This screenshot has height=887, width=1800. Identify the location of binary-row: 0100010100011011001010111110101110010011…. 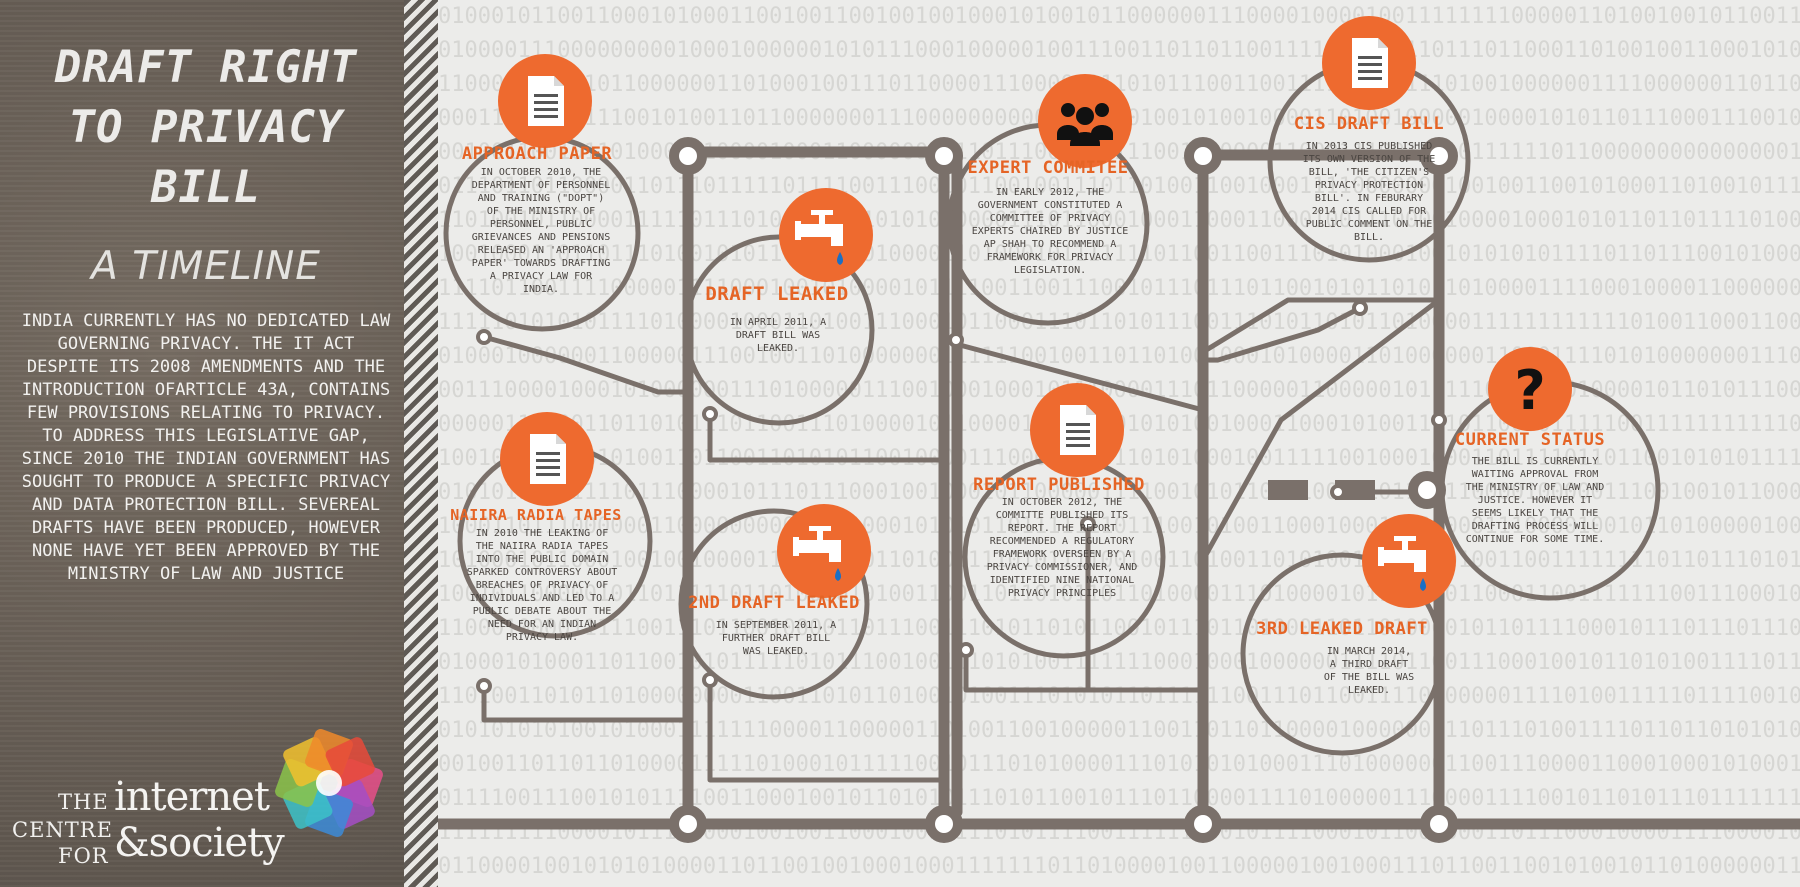
(1119, 662).